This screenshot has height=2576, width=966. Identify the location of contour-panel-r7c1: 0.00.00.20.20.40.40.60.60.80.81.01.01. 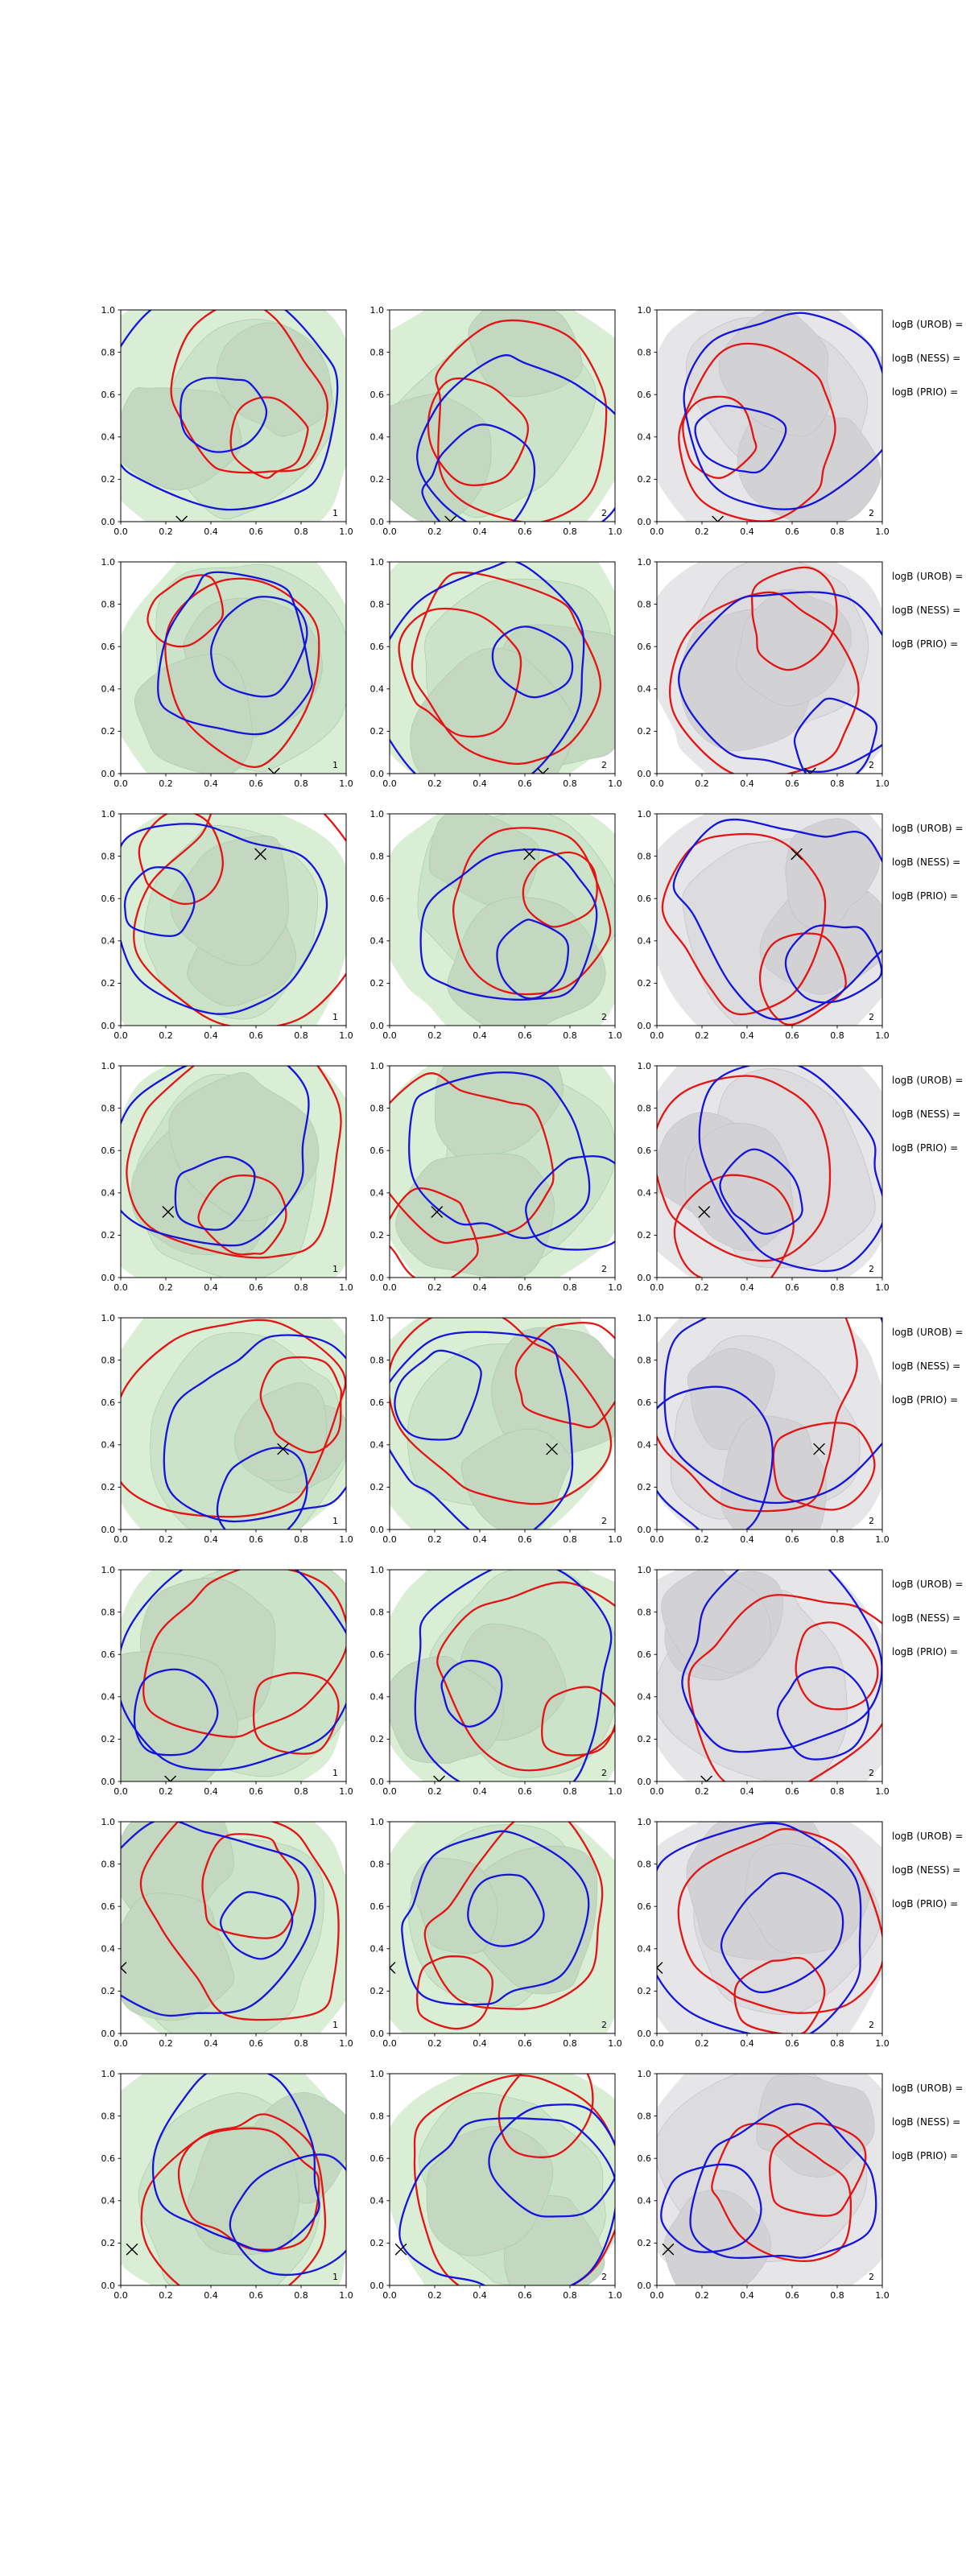
(227, 1933).